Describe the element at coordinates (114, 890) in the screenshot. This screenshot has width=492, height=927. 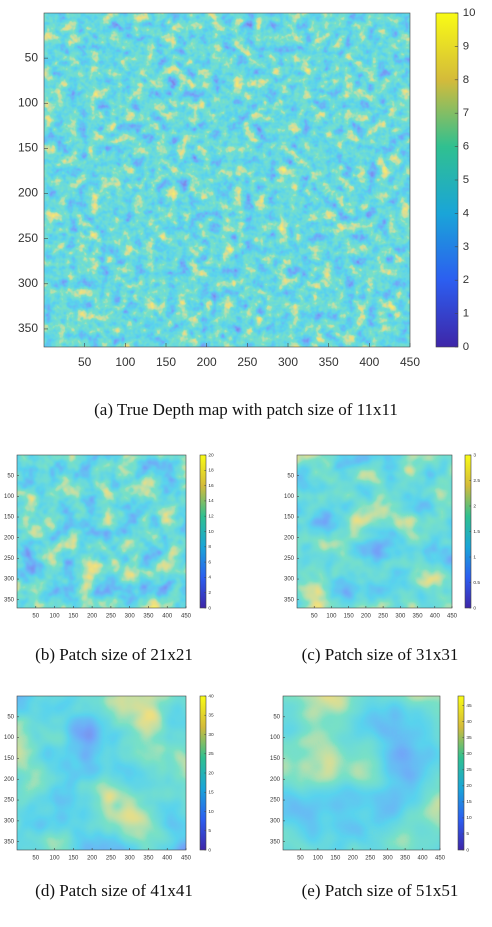
I see `caption: (d) Patch size of 41x41` at that location.